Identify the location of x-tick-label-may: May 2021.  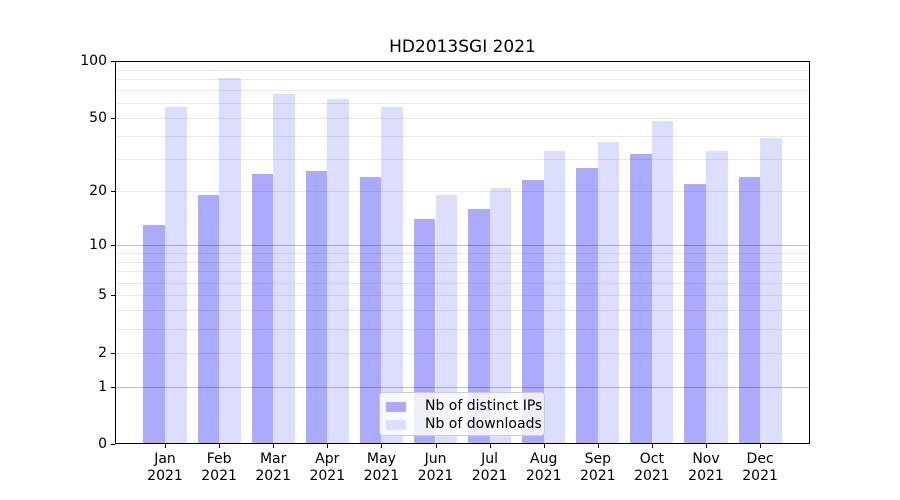
(381, 467).